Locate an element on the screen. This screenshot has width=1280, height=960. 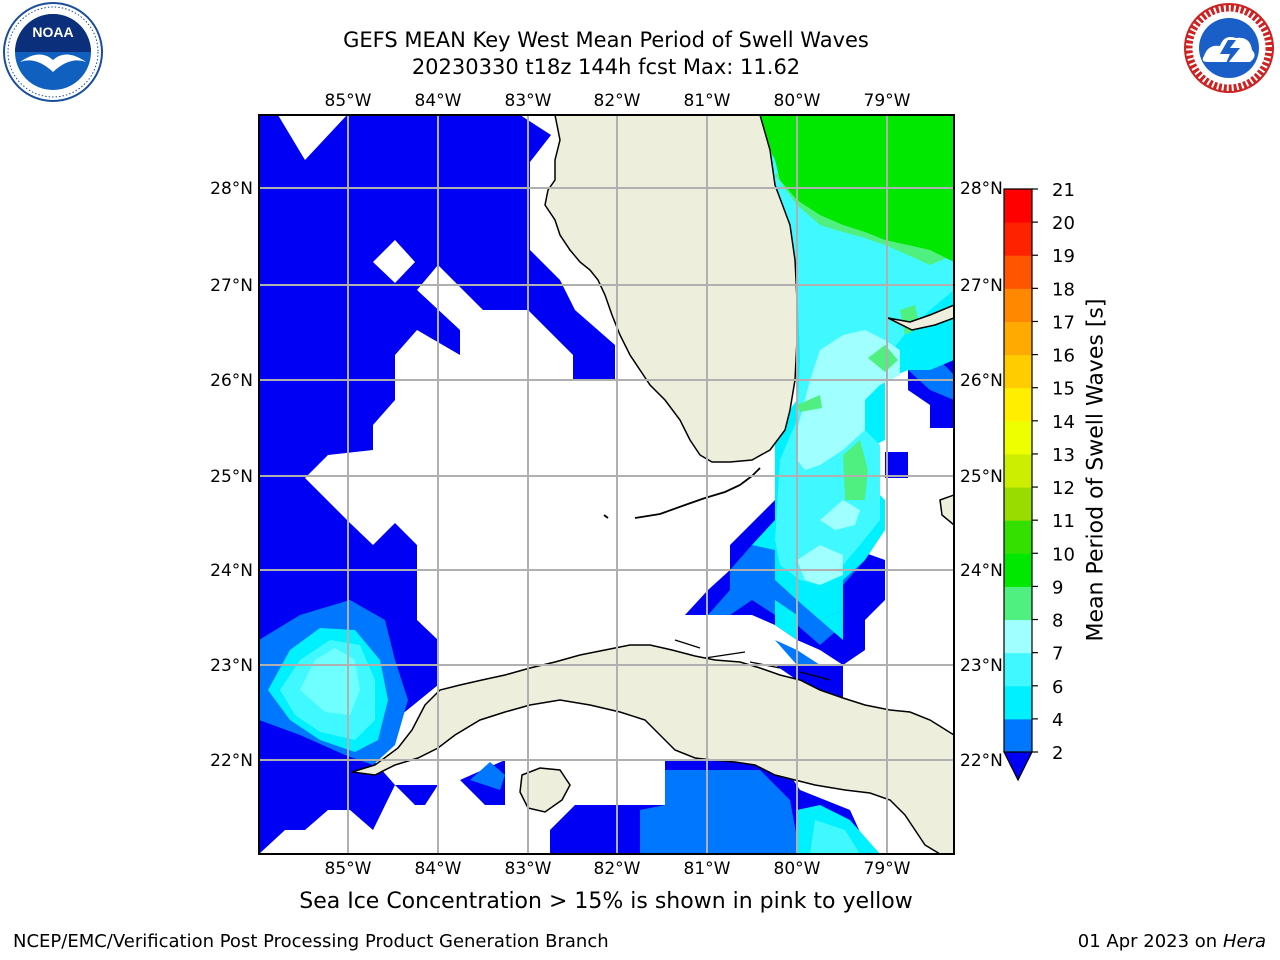
isla-juventud-land is located at coordinates (545, 790).